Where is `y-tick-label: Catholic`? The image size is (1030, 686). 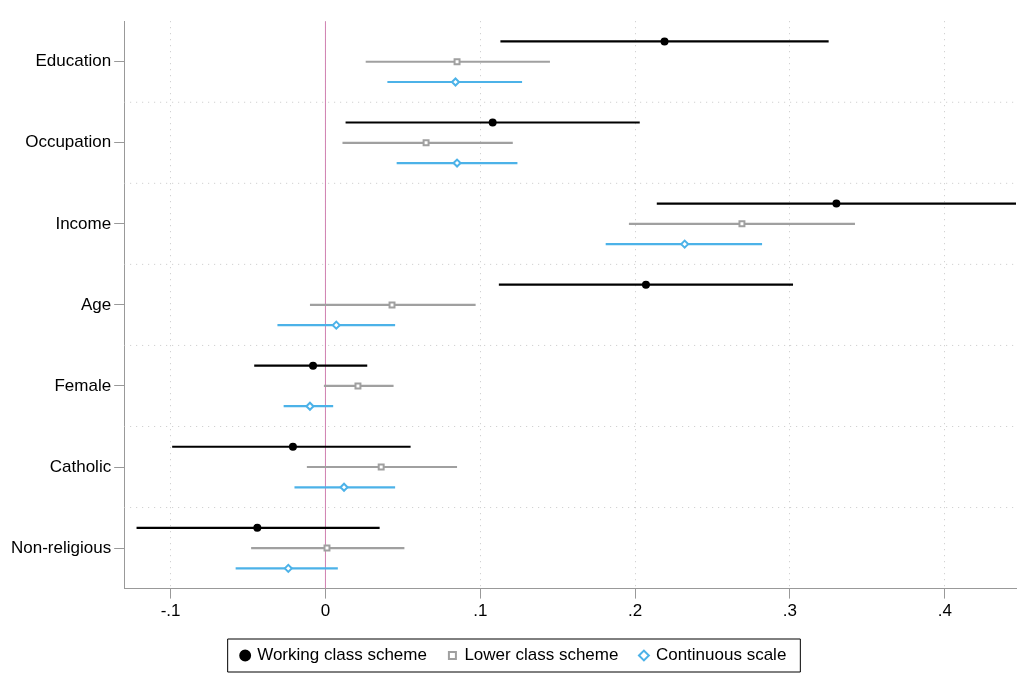
y-tick-label: Catholic is located at coordinates (80, 466).